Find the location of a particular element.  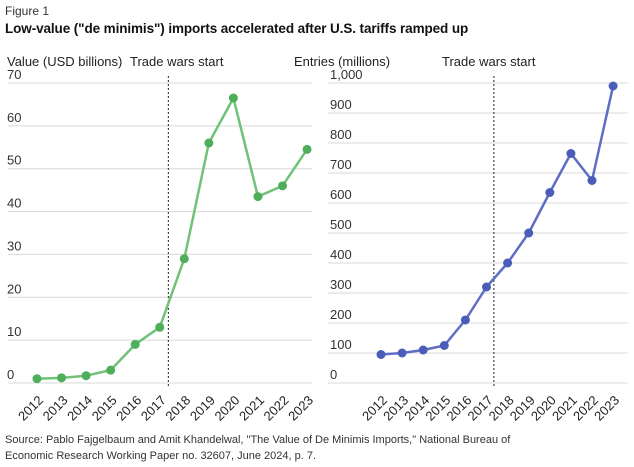

y-tick-label: 30 is located at coordinates (14, 245).